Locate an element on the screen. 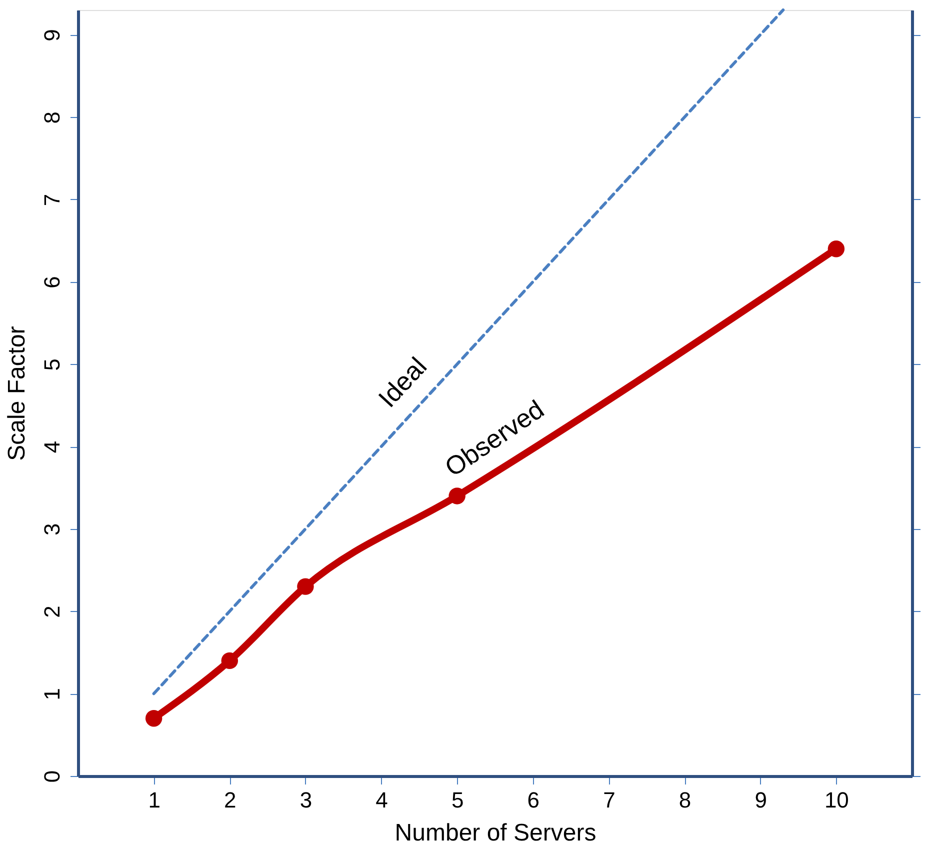  y-tick-label: 6 is located at coordinates (52, 282).